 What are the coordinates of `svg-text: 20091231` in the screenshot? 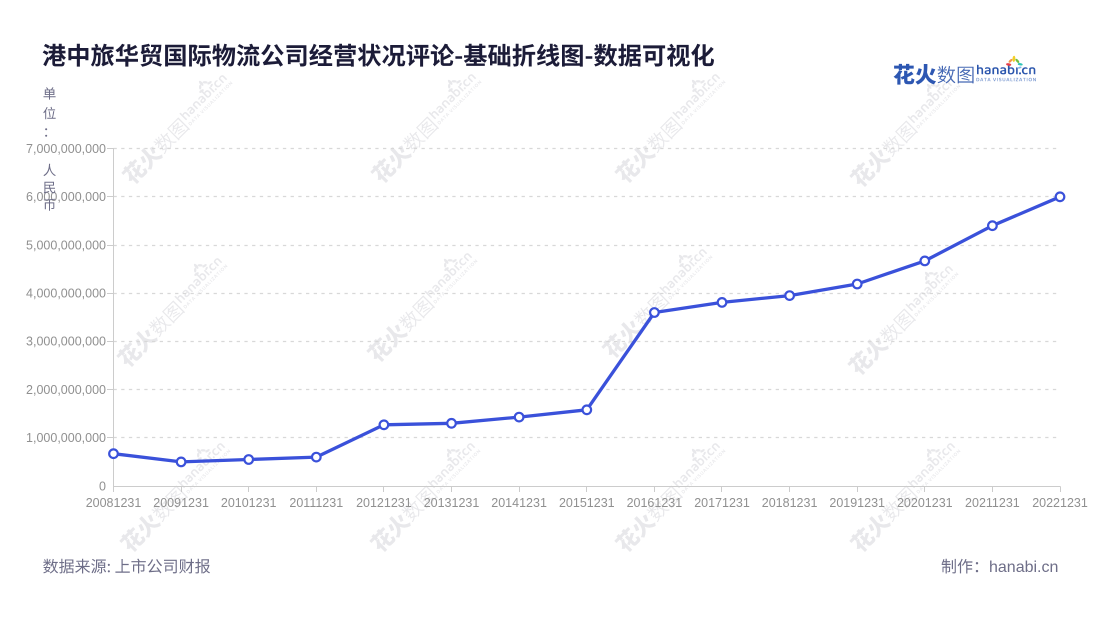 It's located at (181, 503).